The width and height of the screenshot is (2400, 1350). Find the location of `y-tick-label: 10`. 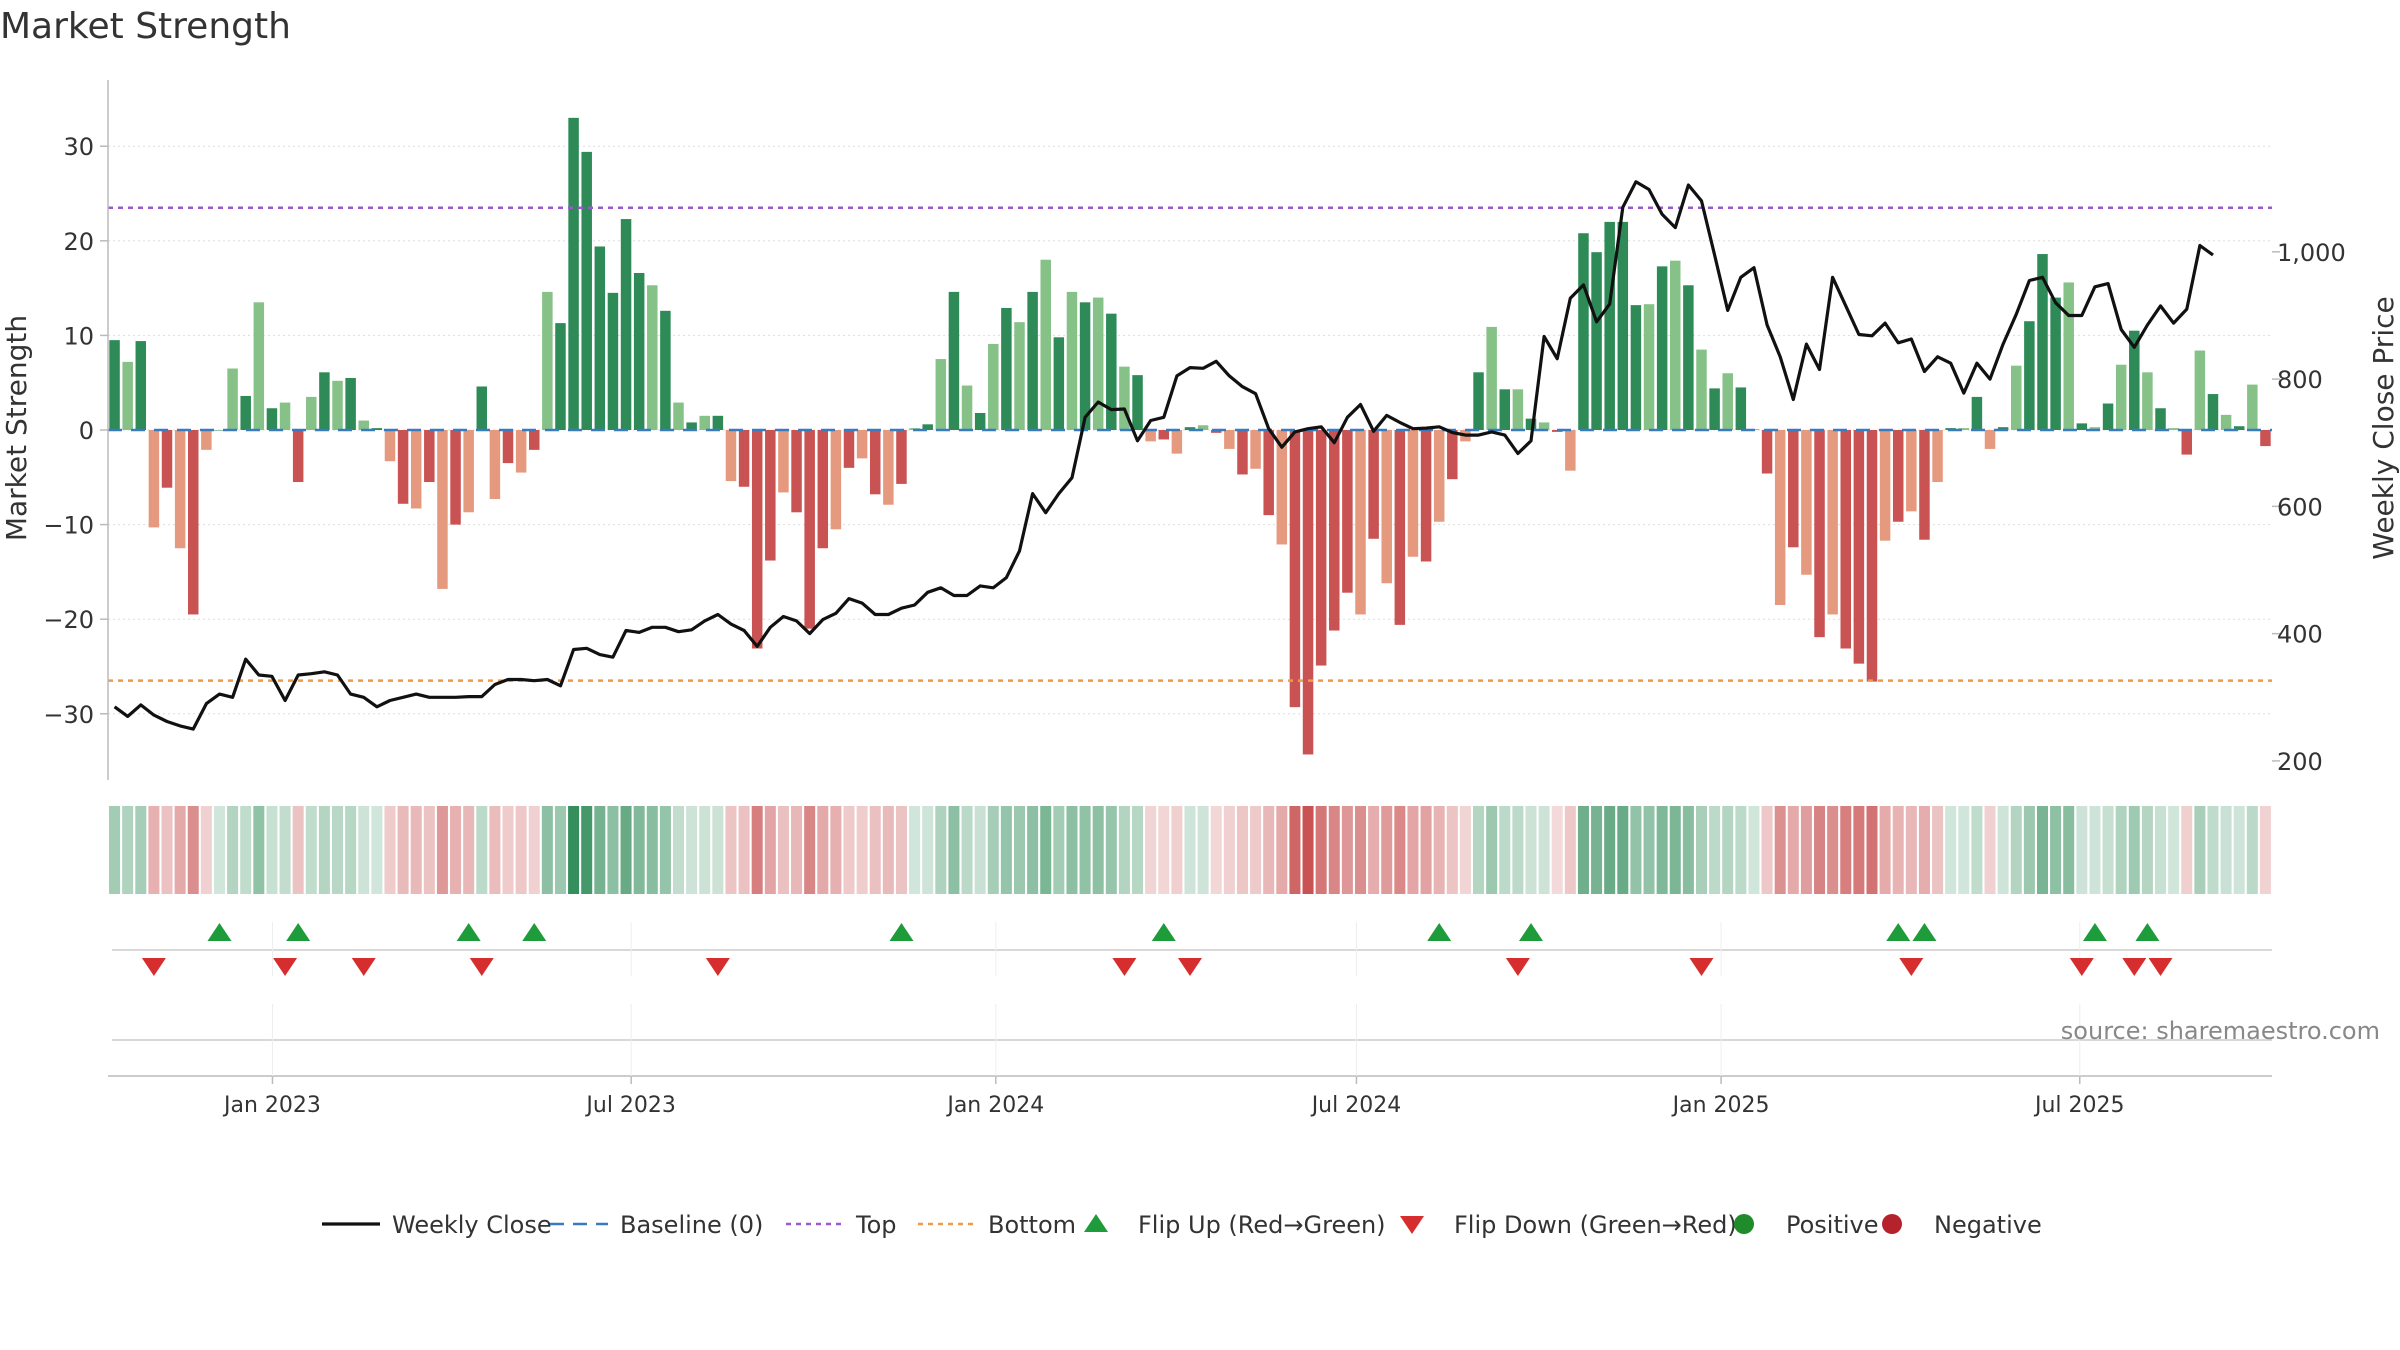

y-tick-label: 10 is located at coordinates (78, 336).